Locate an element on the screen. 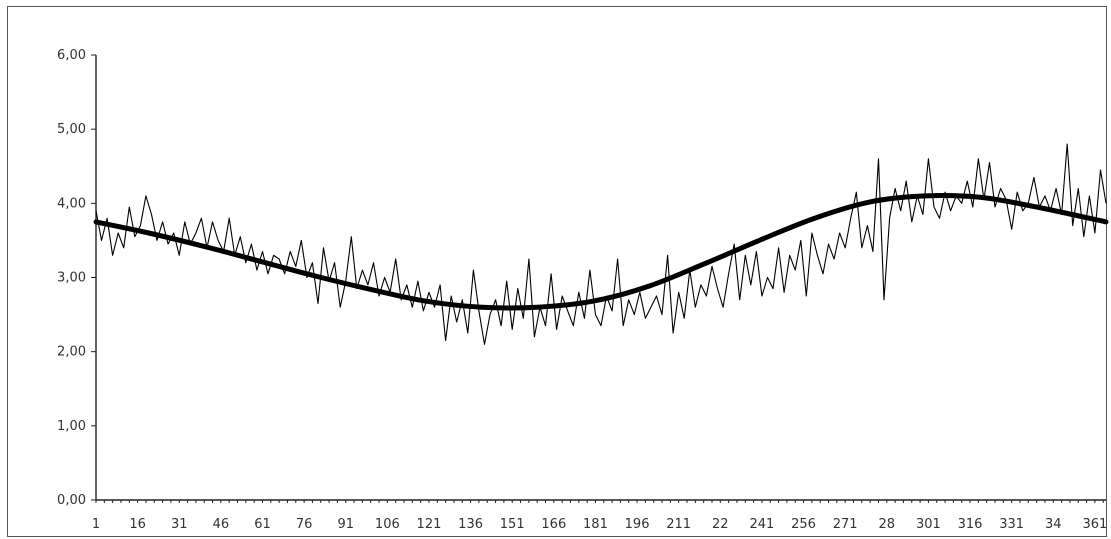 This screenshot has height=539, width=1111. x-tick-label: 34 is located at coordinates (1053, 524).